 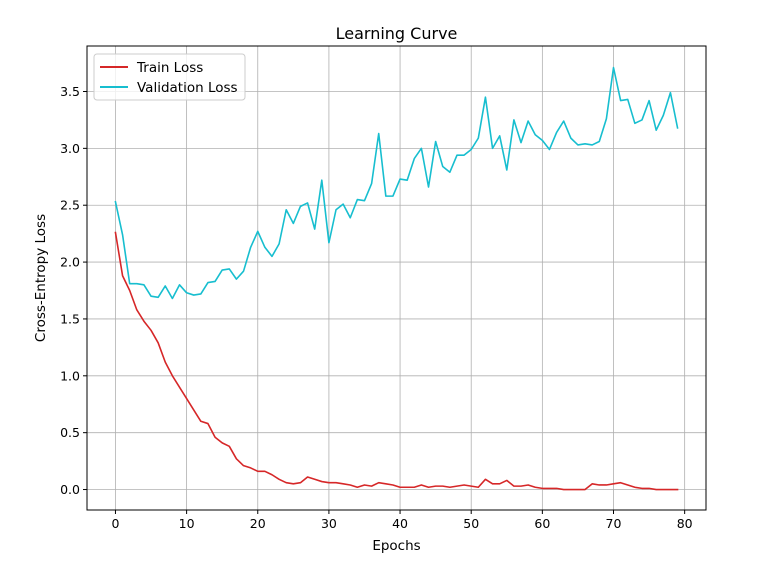 I want to click on x-tick-label: 30, so click(x=329, y=523).